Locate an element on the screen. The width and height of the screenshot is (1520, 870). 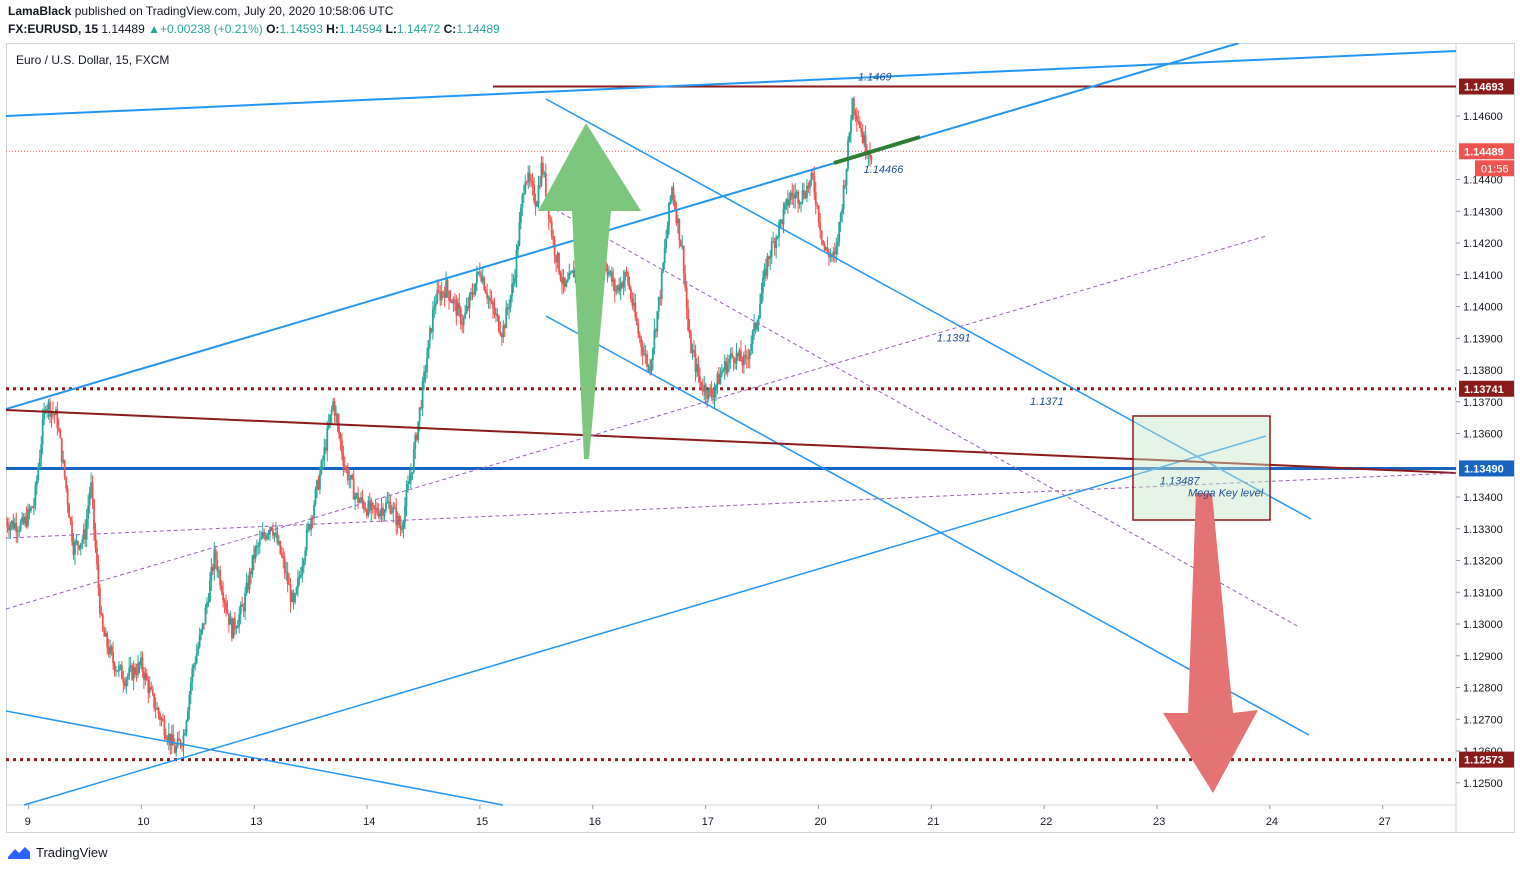
time-axis: 9 10 13 14 15 16 17 20 21 22 23 24 27 is located at coordinates (708, 816).